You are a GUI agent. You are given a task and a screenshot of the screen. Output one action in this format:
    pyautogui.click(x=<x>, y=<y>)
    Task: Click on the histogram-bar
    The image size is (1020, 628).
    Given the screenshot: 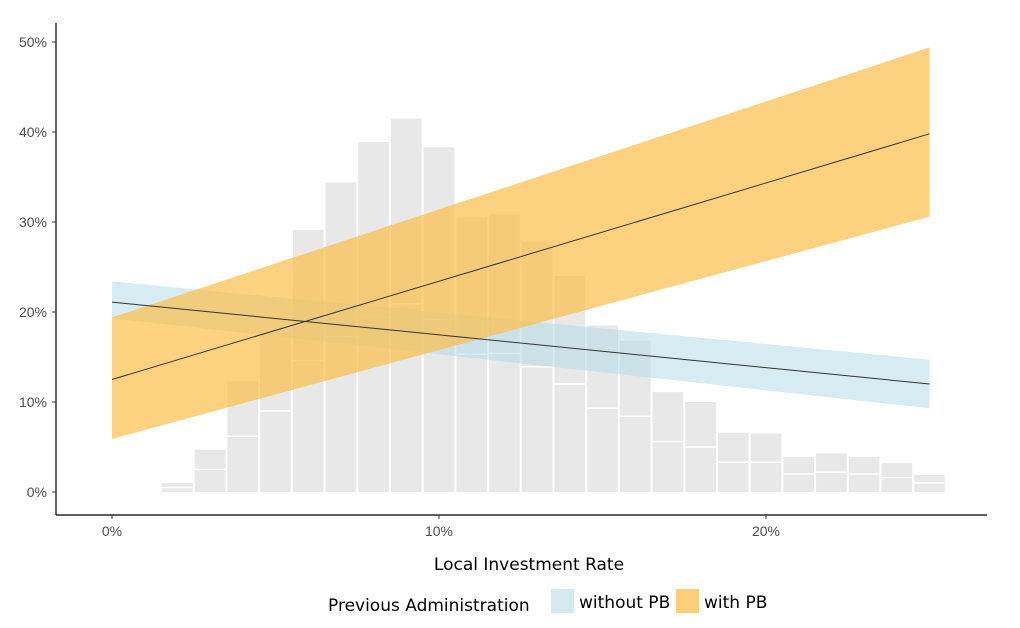 What is the action you would take?
    pyautogui.click(x=210, y=470)
    